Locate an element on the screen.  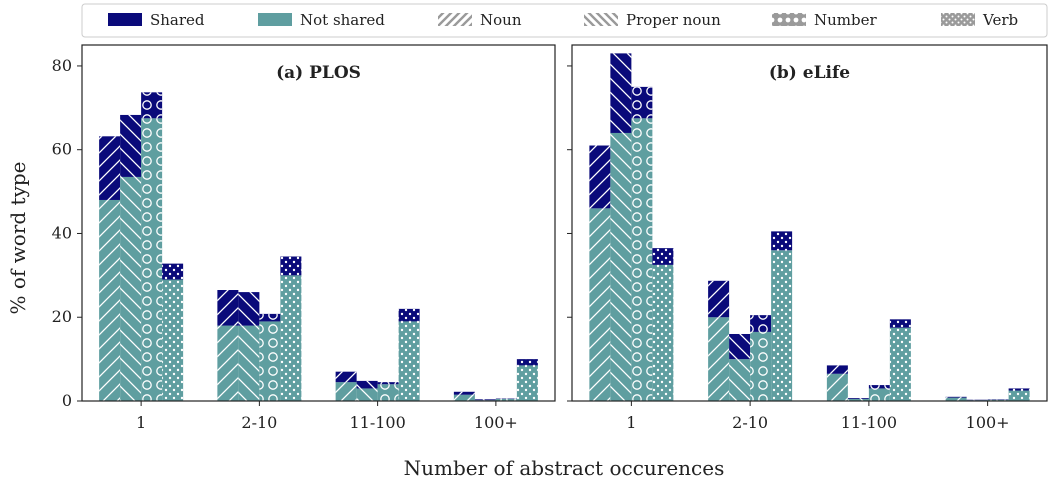
legend-label-number: Number is located at coordinates (845, 20).